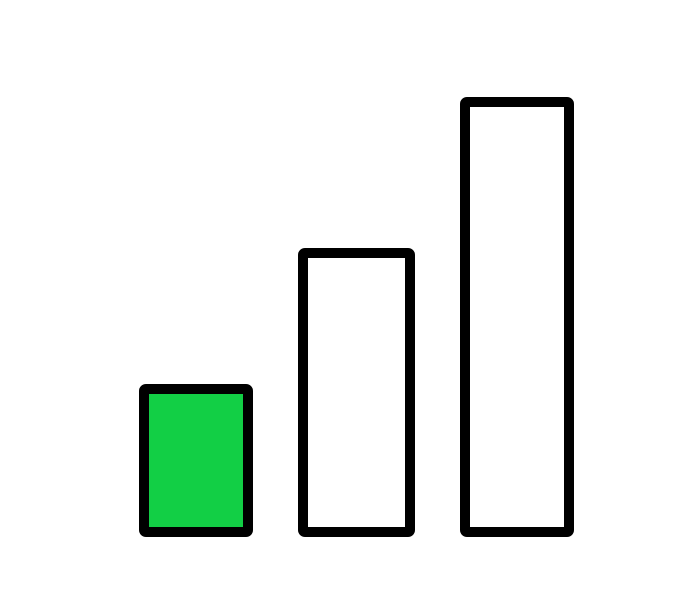  Describe the element at coordinates (196, 460) in the screenshot. I see `signal-bar-1-active` at that location.